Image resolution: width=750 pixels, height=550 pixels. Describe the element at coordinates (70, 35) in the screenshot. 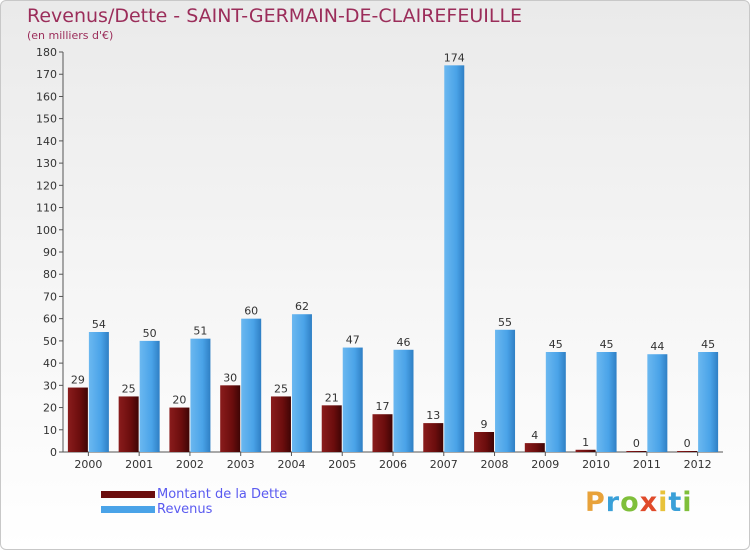

I see `chart-subtitle: (en milliers d'€)` at that location.